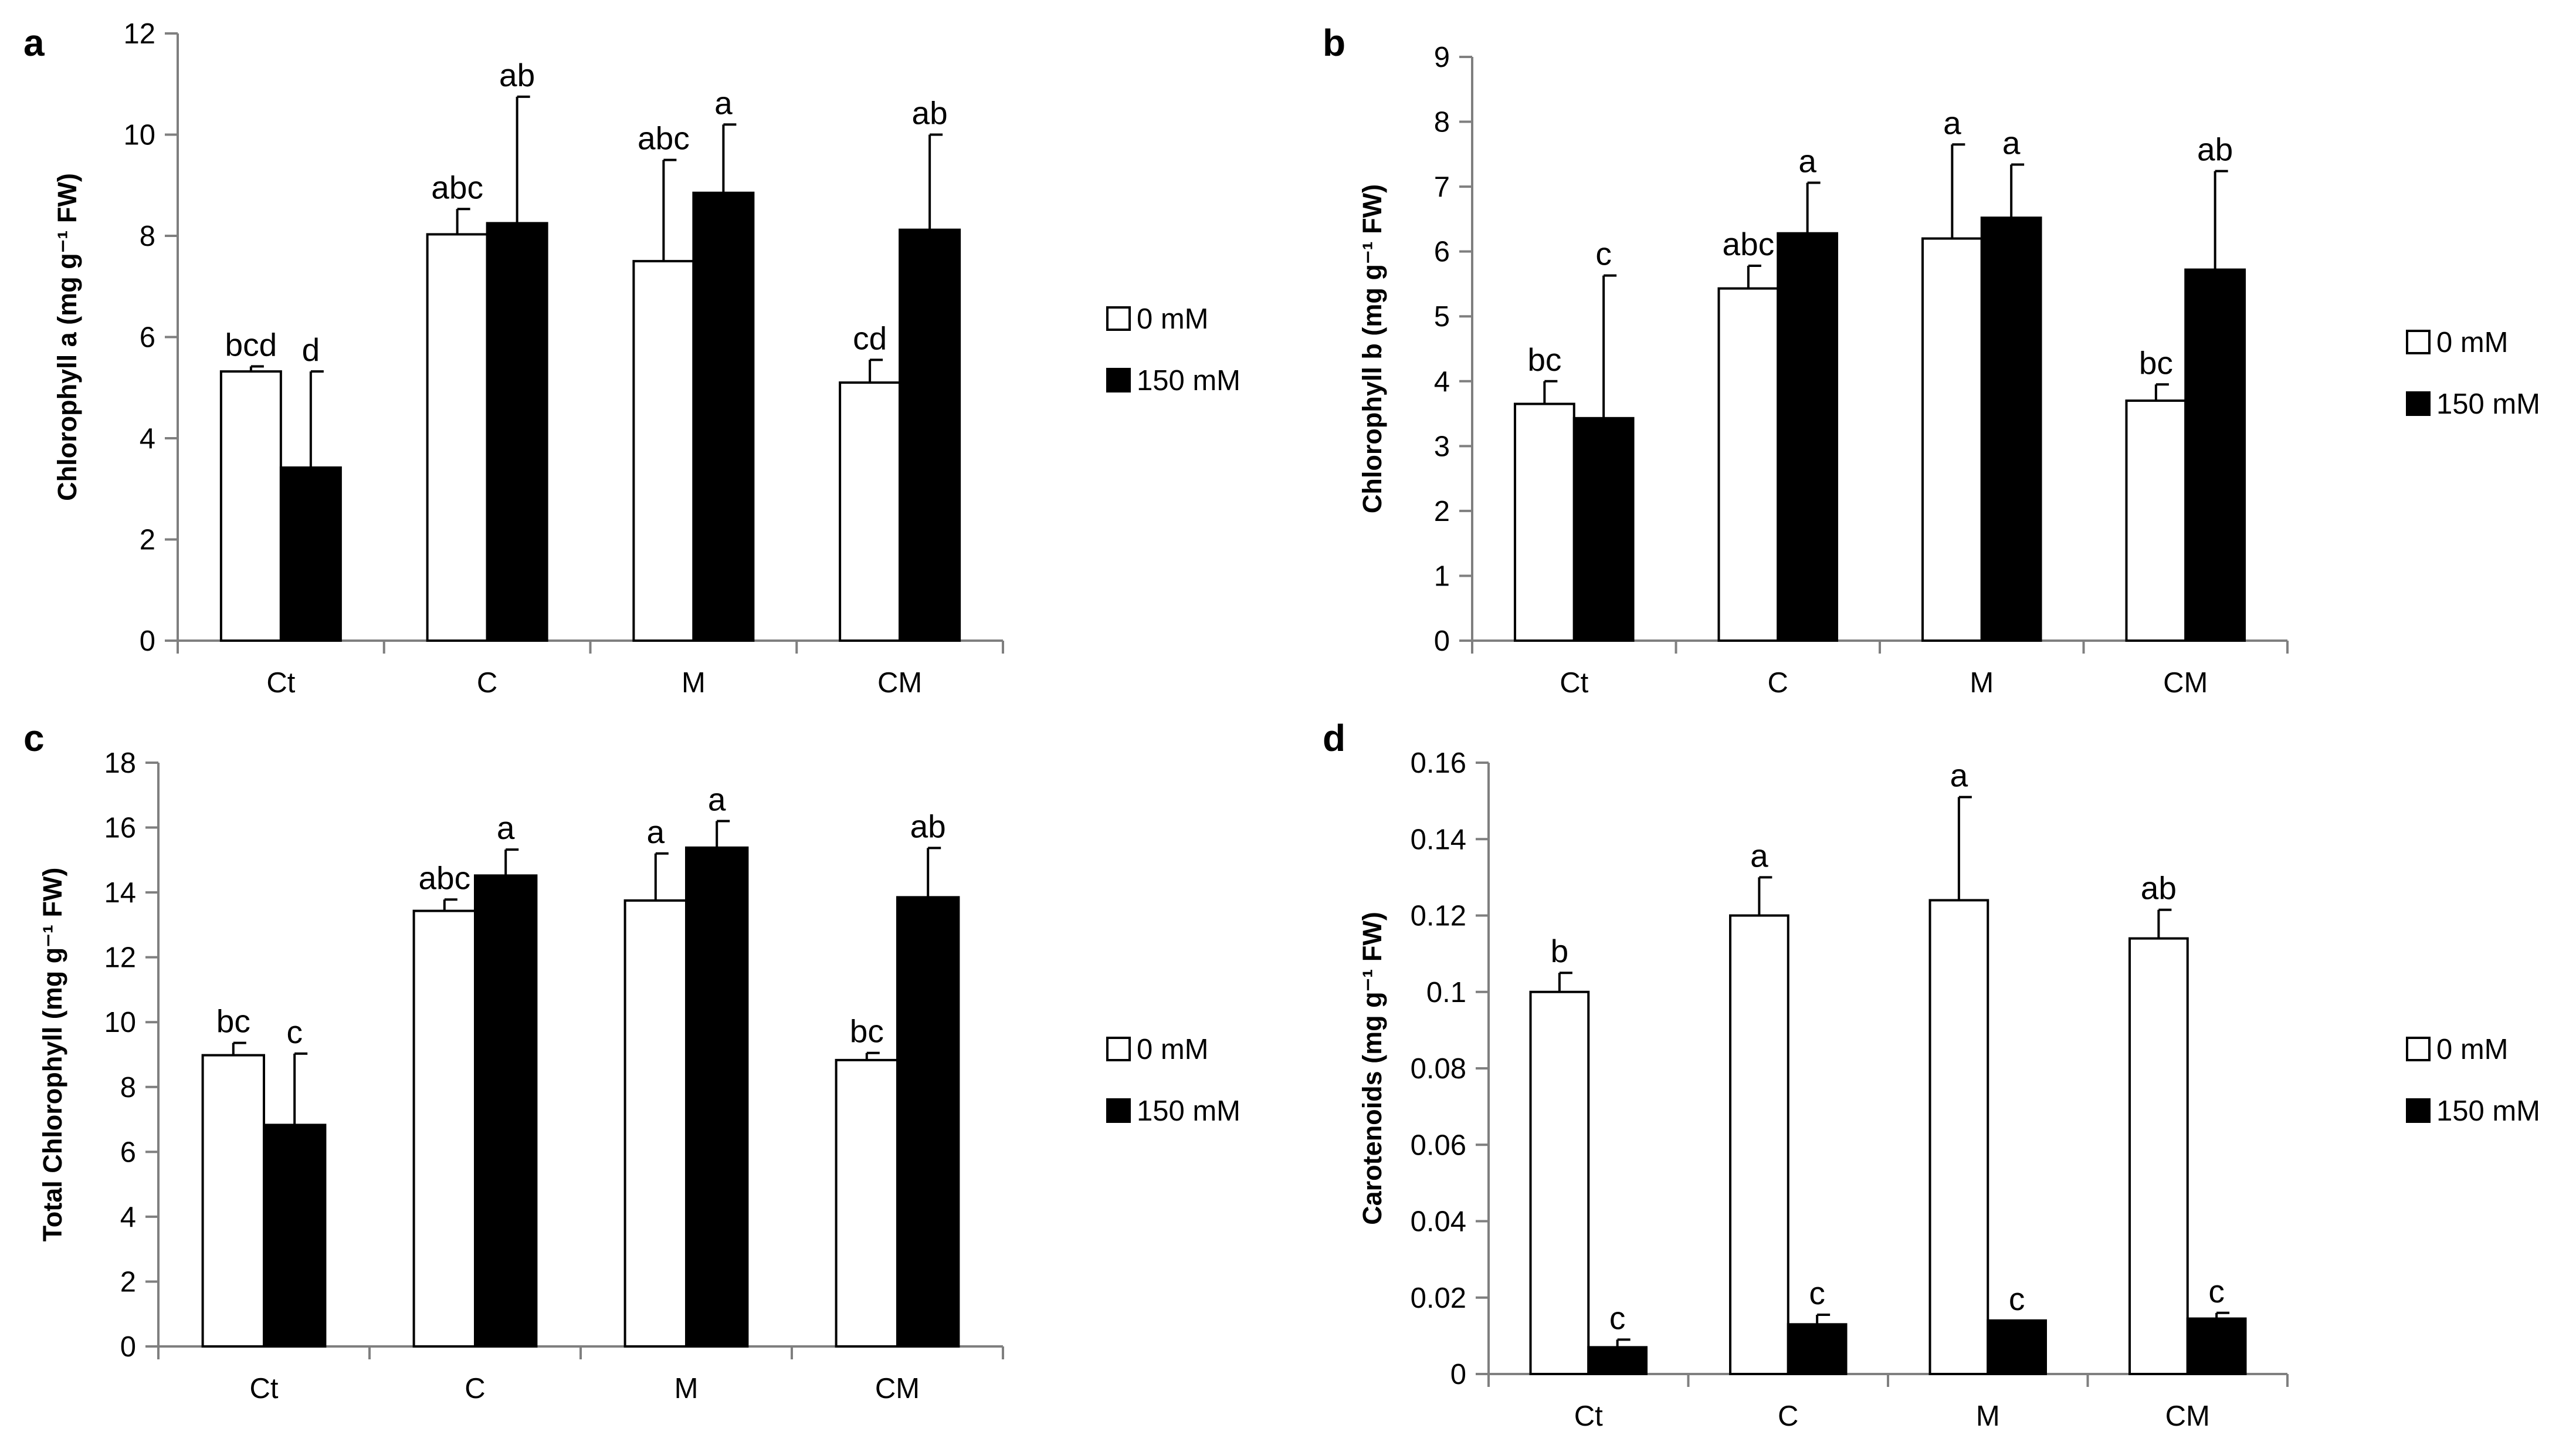 The height and width of the screenshot is (1445, 2576). Describe the element at coordinates (2473, 1049) in the screenshot. I see `panel-d-legend-label: 0 mM` at that location.